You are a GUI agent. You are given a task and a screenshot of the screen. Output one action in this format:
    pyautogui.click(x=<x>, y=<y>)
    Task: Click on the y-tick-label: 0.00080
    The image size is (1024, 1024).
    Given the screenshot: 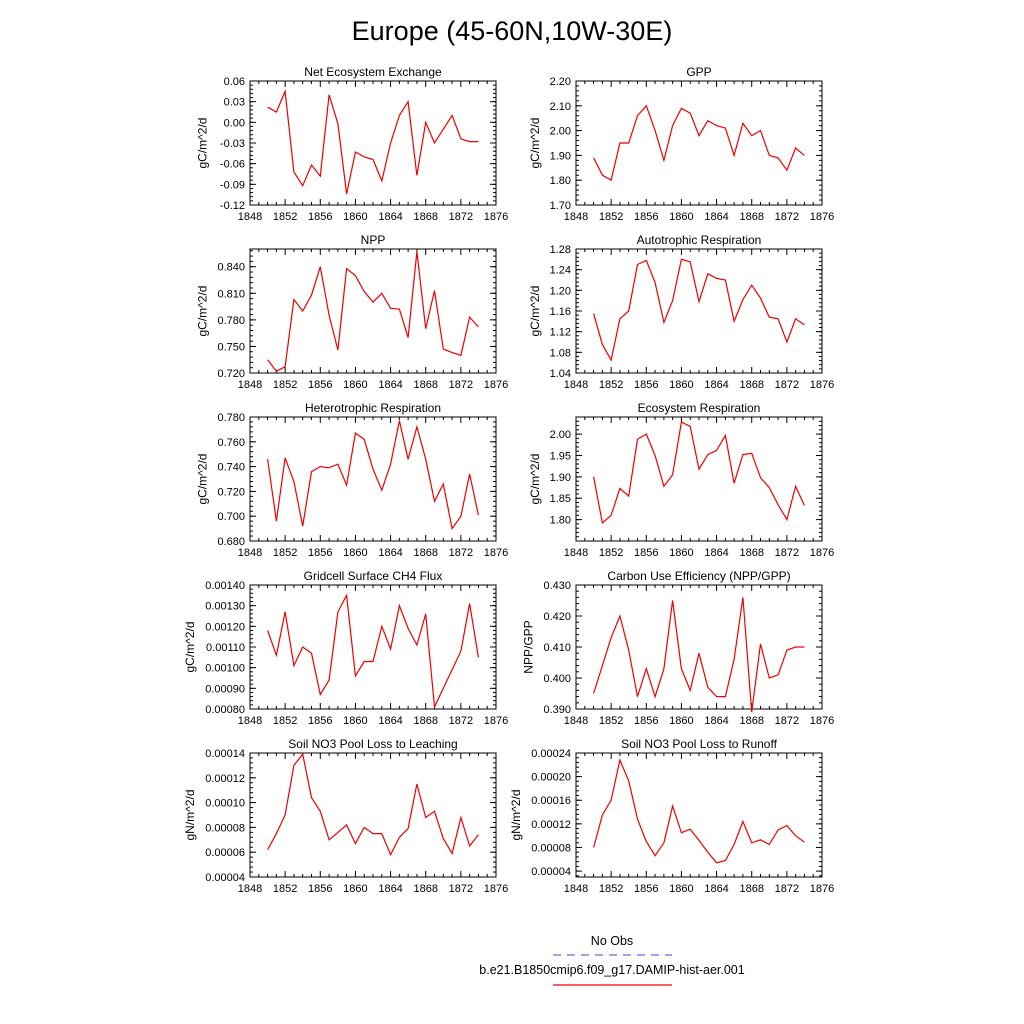 What is the action you would take?
    pyautogui.click(x=225, y=710)
    